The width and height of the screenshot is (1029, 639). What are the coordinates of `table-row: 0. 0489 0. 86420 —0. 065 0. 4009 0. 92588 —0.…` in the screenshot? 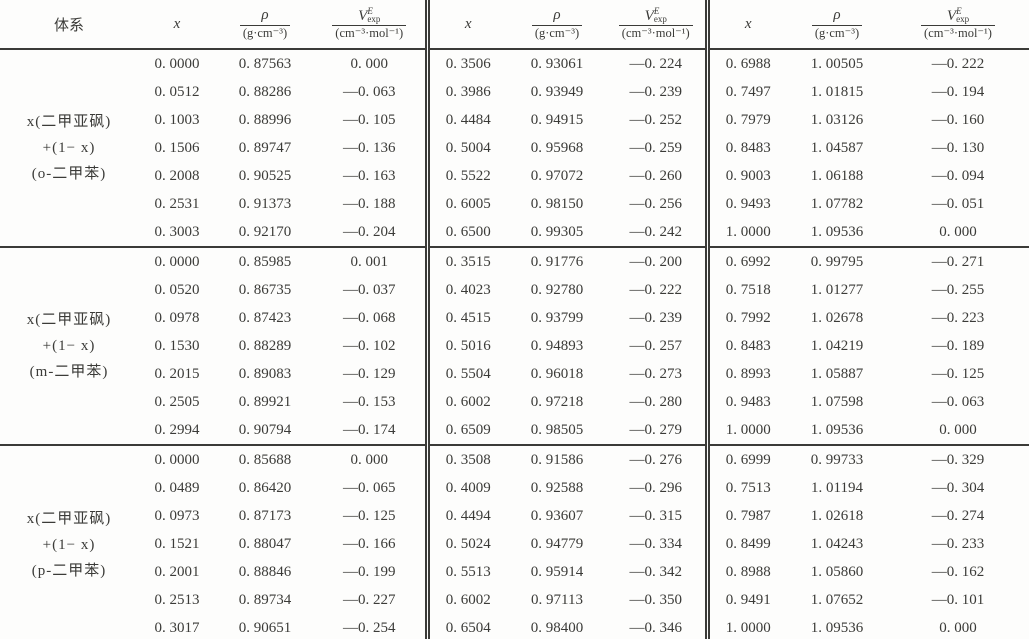 It's located at (514, 488).